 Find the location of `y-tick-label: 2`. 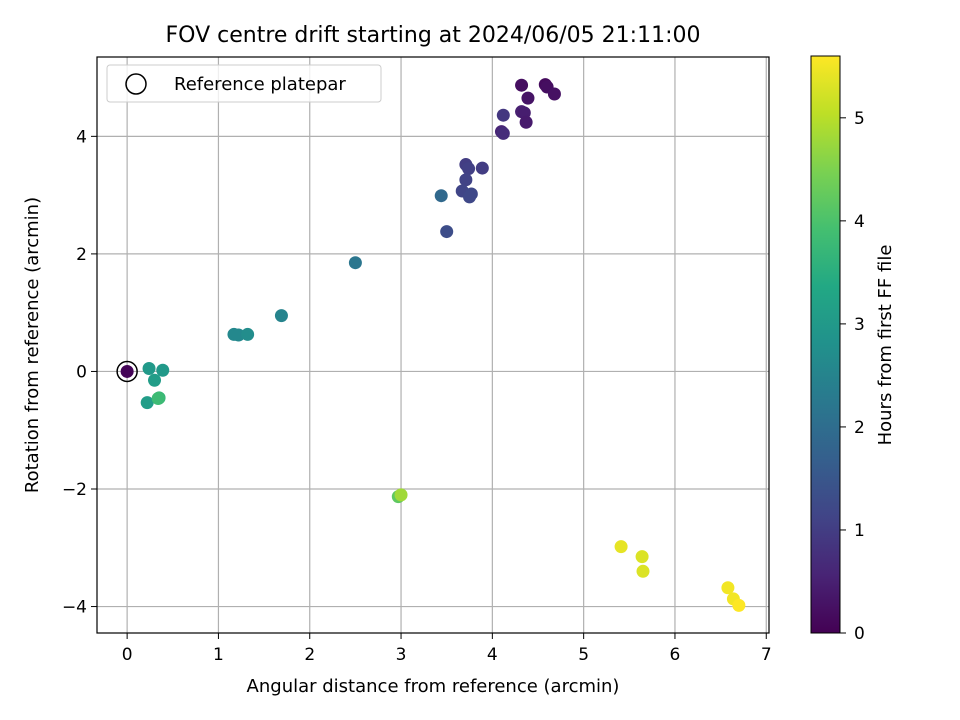

y-tick-label: 2 is located at coordinates (81, 255).